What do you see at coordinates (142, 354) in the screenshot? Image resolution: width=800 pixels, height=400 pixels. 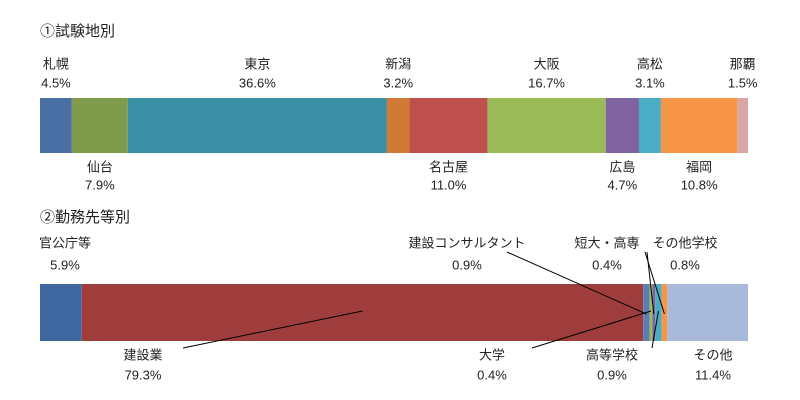 I see `segment-name: 建設業` at bounding box center [142, 354].